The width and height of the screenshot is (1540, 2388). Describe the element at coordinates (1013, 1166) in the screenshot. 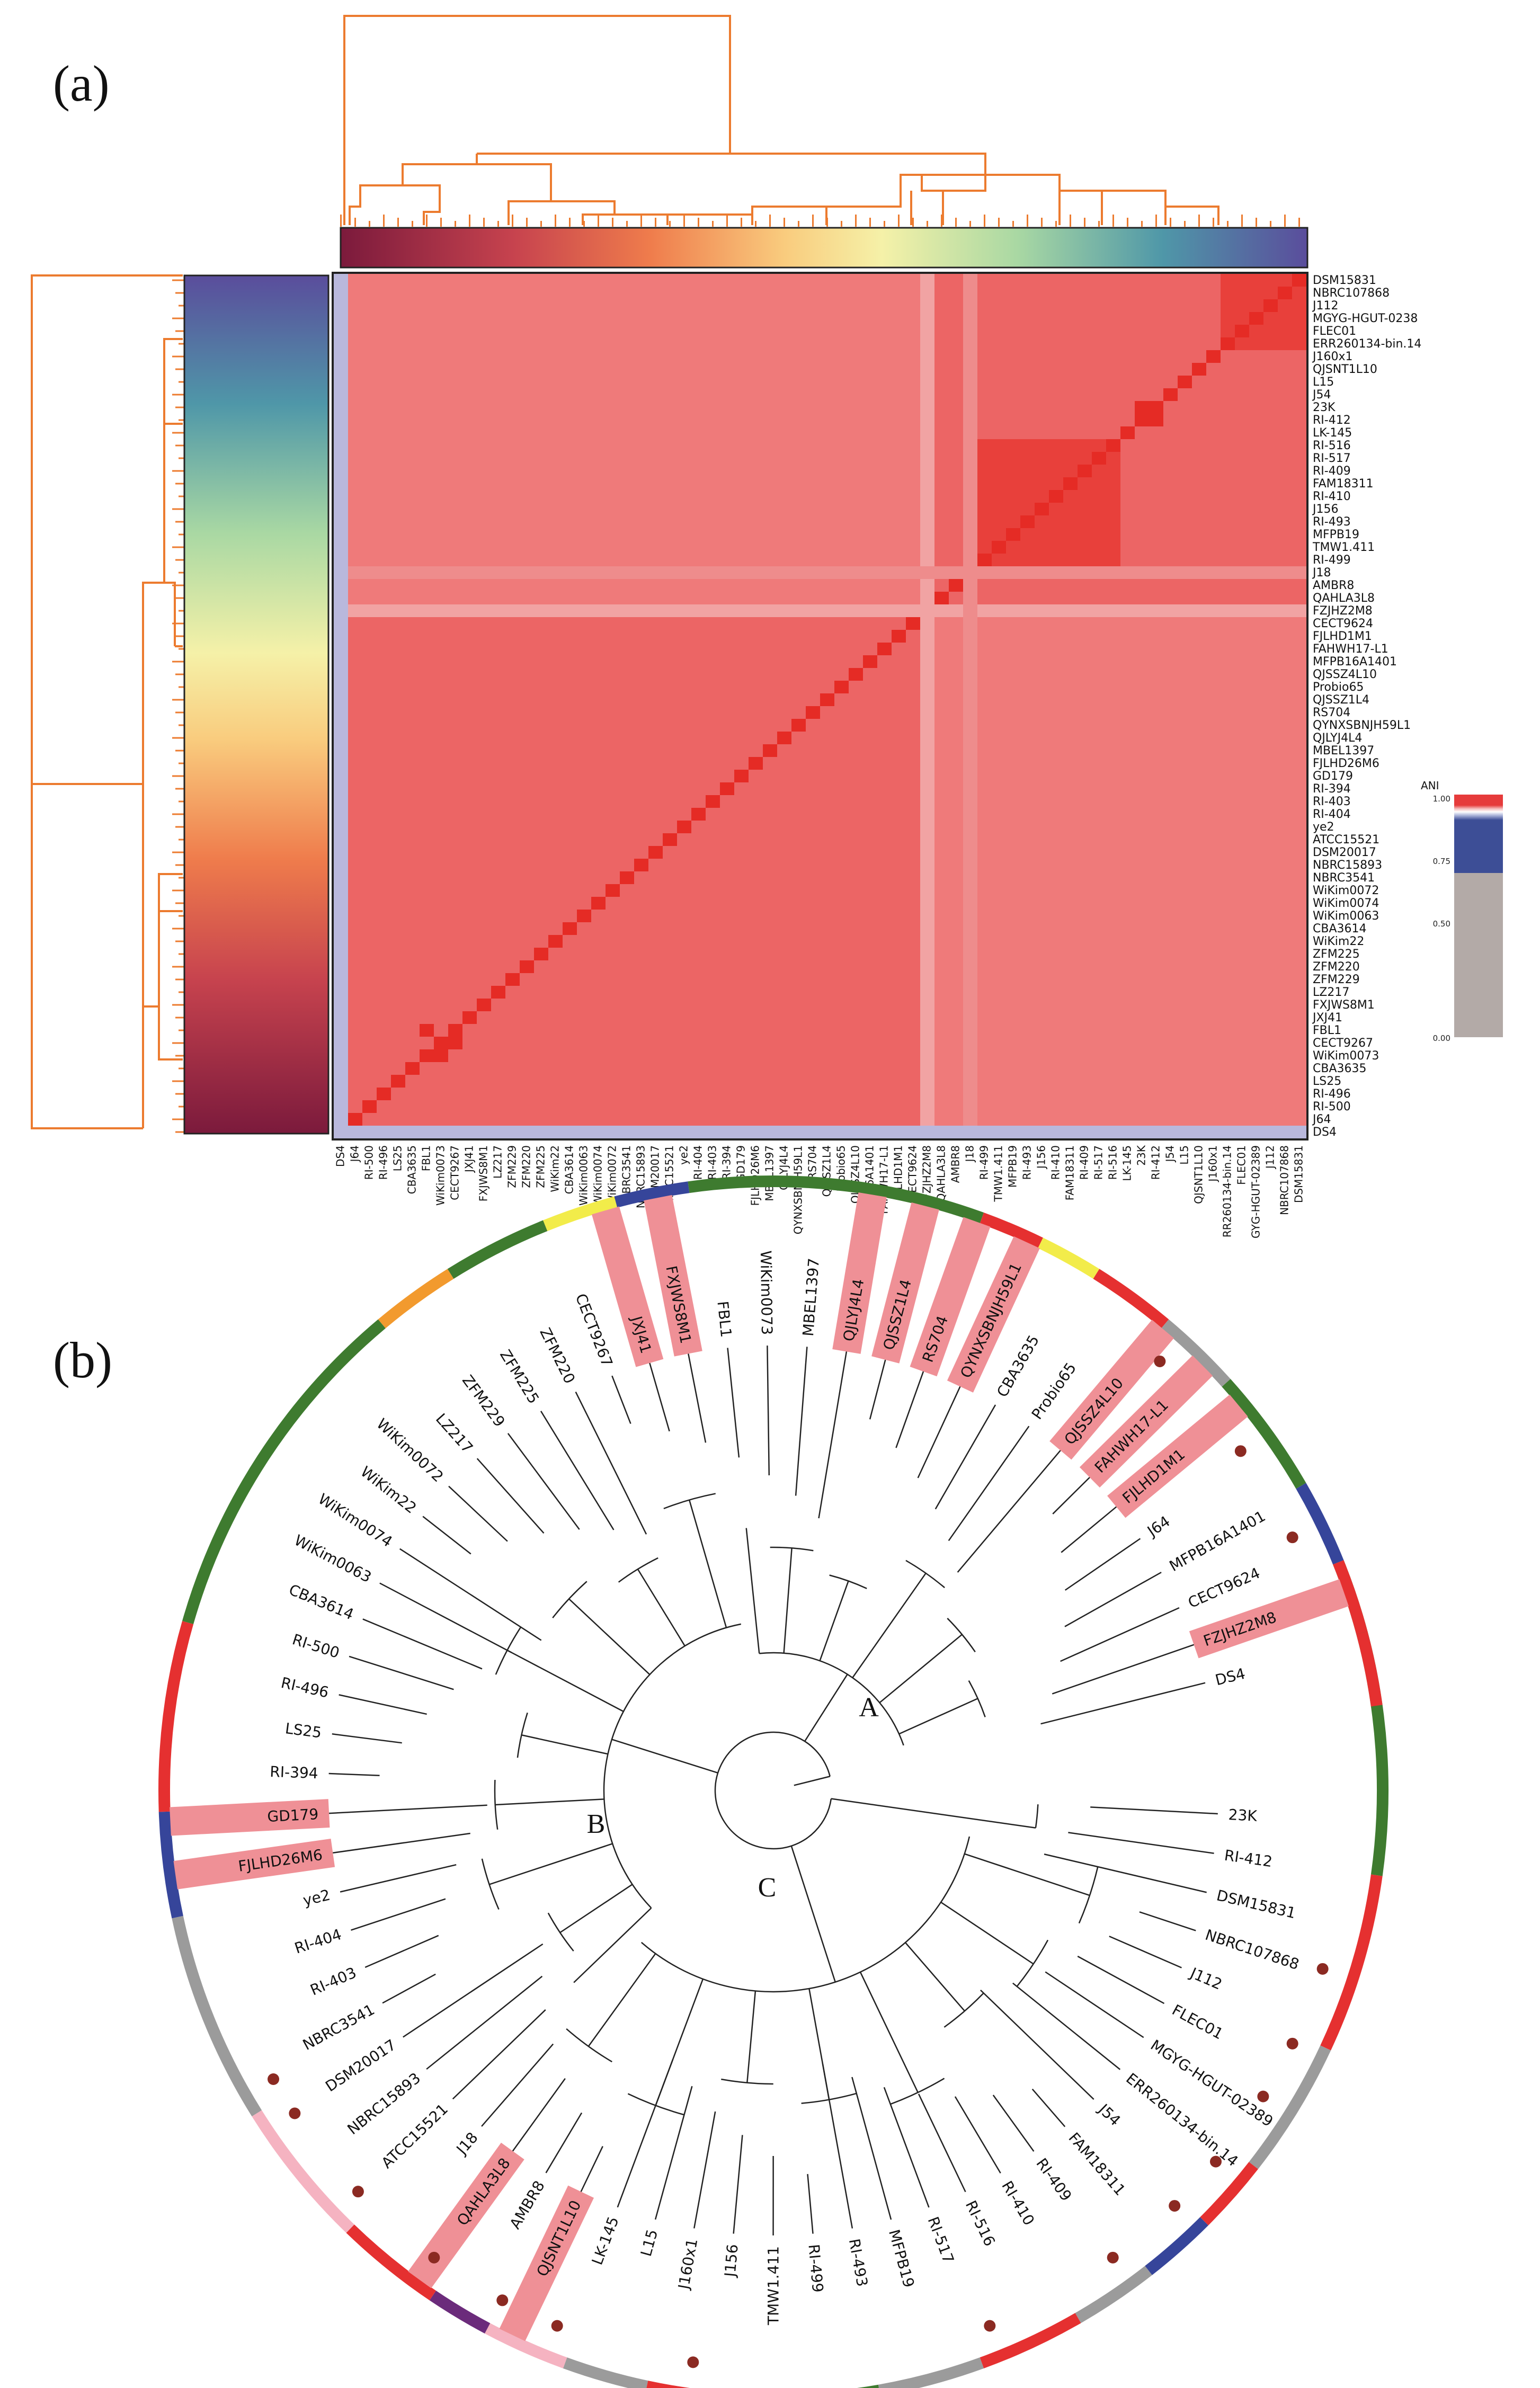

I see `column-label: MFPB19` at that location.